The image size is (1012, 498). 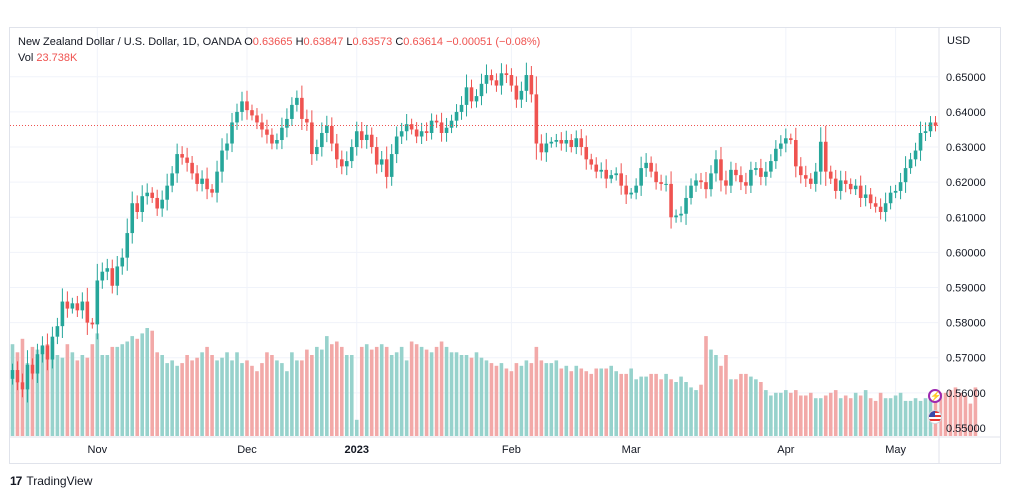 What do you see at coordinates (497, 450) in the screenshot?
I see `time-axis: Nov Dec 2023 Feb Mar Apr May` at bounding box center [497, 450].